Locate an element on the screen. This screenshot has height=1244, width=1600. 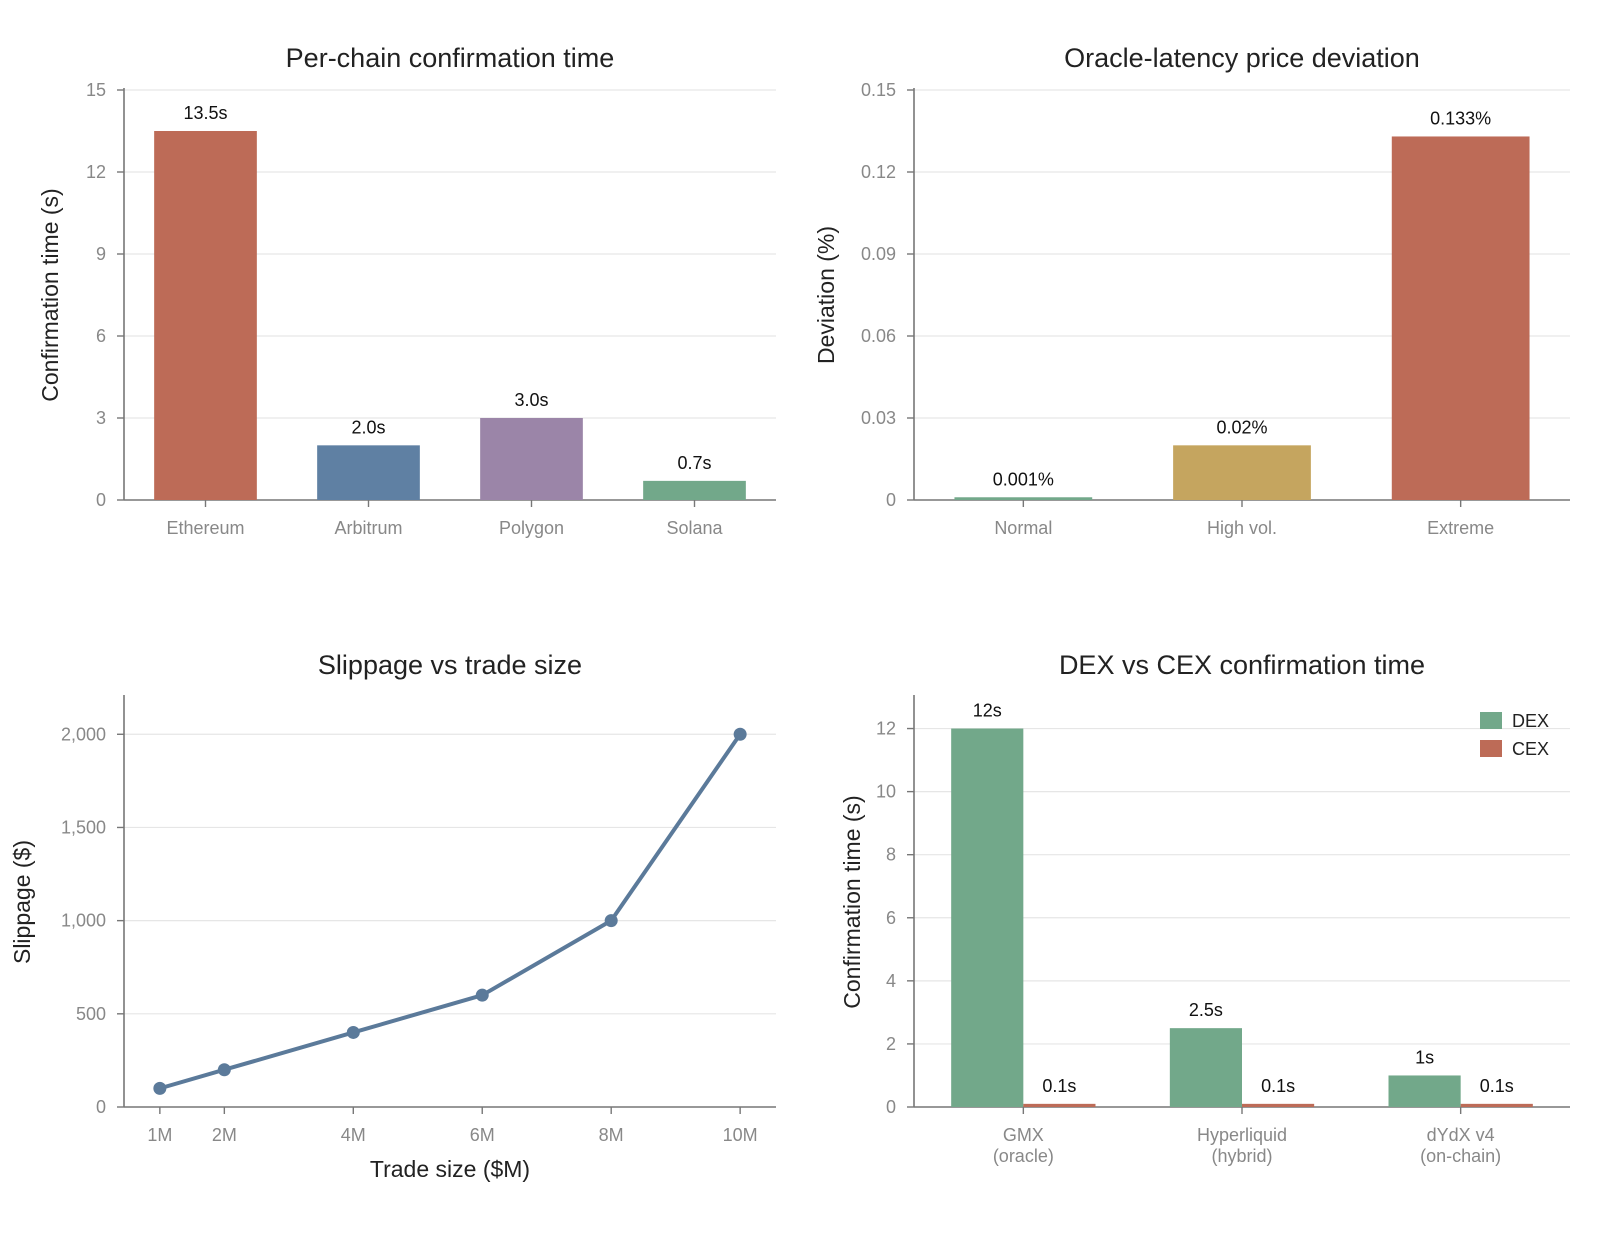
x-tick-label: Polygon is located at coordinates (531, 528).